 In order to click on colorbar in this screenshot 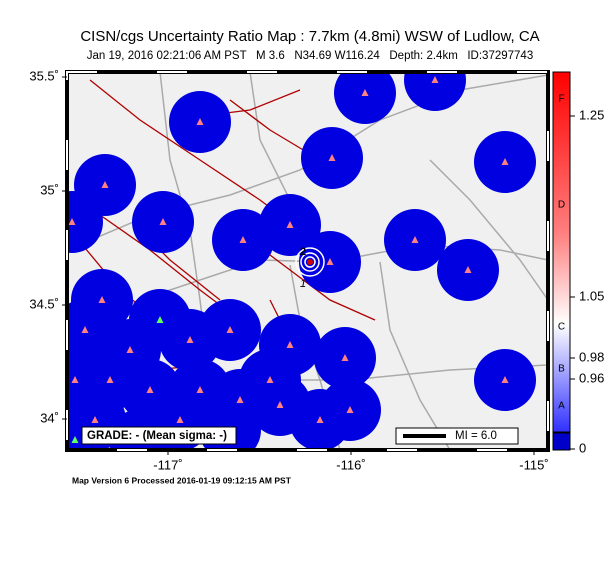, I will do `click(561, 252)`.